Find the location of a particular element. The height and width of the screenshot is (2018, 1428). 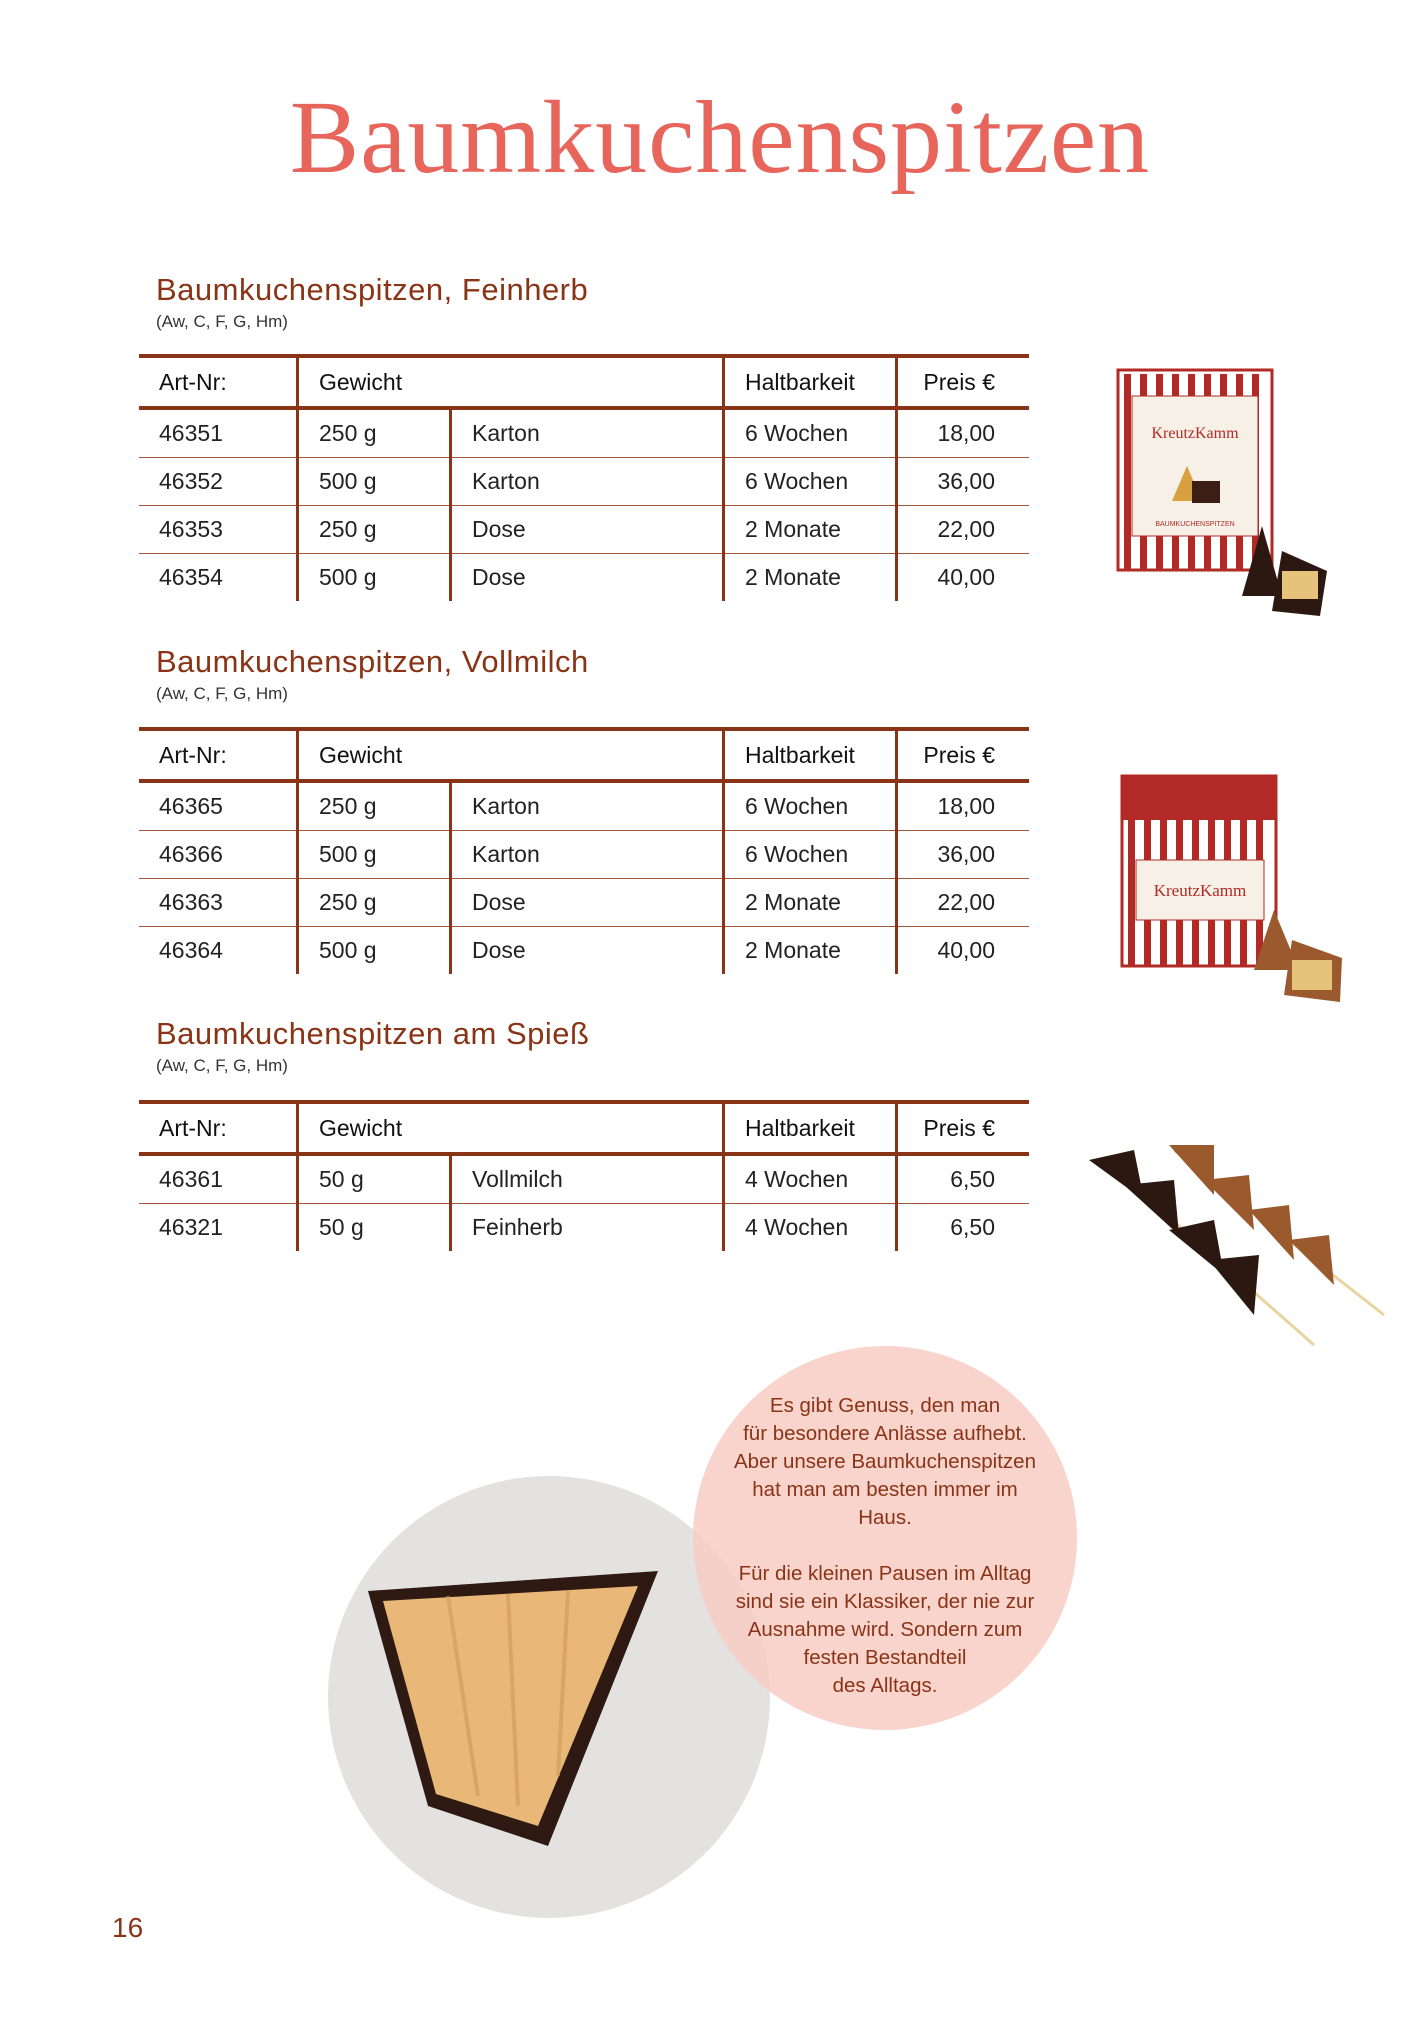

art-nr: 46351 is located at coordinates (191, 433).